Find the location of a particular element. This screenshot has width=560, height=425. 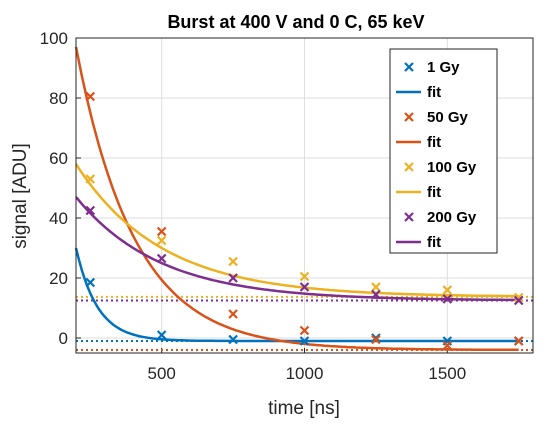

legend-label: 1 Gy is located at coordinates (443, 67).